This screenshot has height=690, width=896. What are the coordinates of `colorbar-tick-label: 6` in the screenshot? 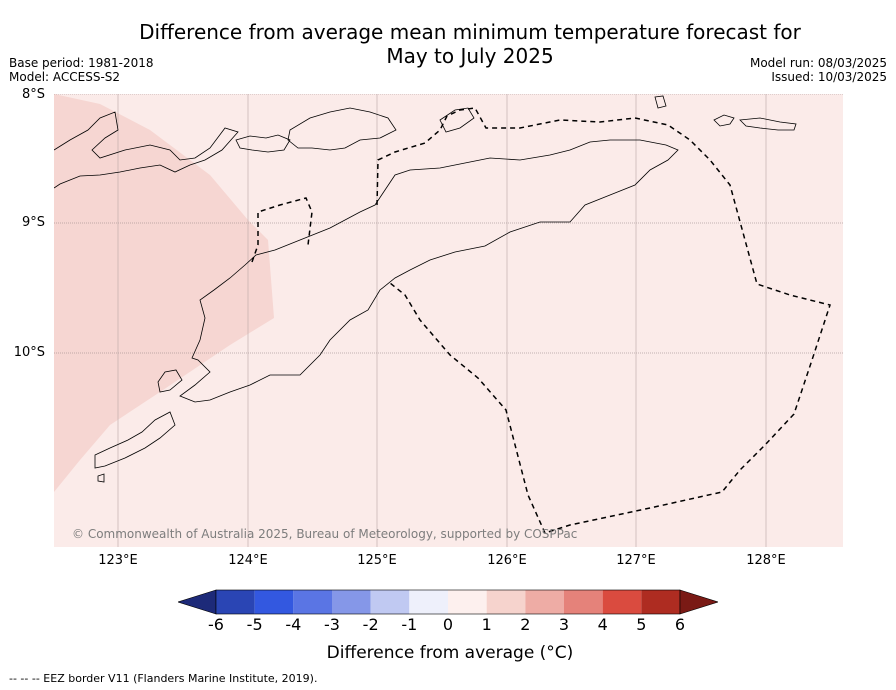 It's located at (680, 624).